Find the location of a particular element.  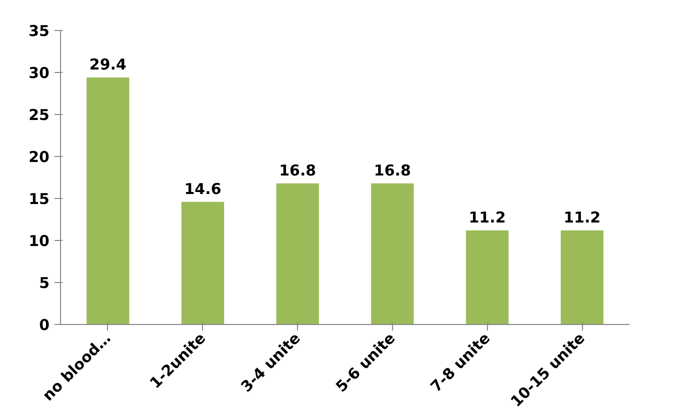

y-tick-label: 5 is located at coordinates (44, 283).